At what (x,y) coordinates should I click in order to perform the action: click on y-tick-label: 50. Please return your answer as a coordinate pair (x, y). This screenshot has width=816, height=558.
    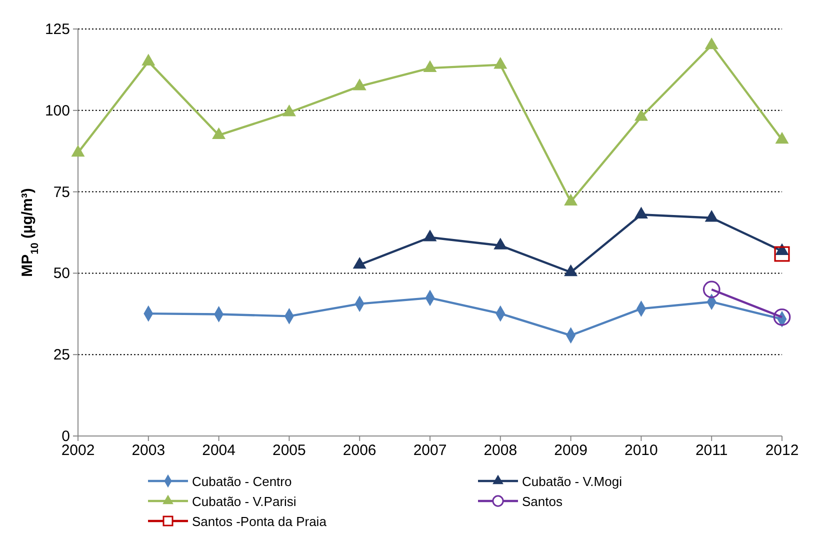
    Looking at the image, I should click on (61, 273).